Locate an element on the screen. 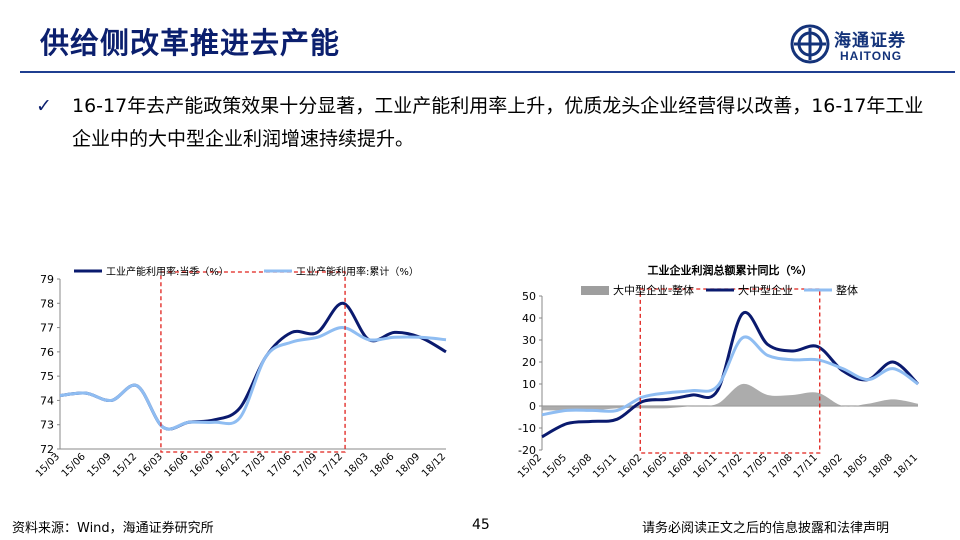 The image size is (960, 540). legend-label: 大中型企业-整体 is located at coordinates (653, 290).